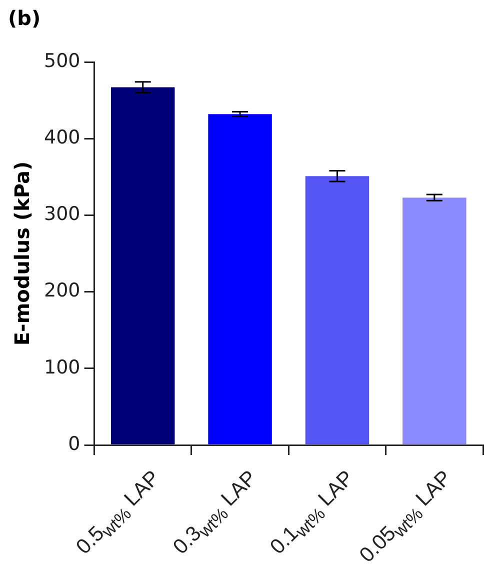 The height and width of the screenshot is (578, 493). What do you see at coordinates (24, 18) in the screenshot?
I see `chart-title: (b)` at bounding box center [24, 18].